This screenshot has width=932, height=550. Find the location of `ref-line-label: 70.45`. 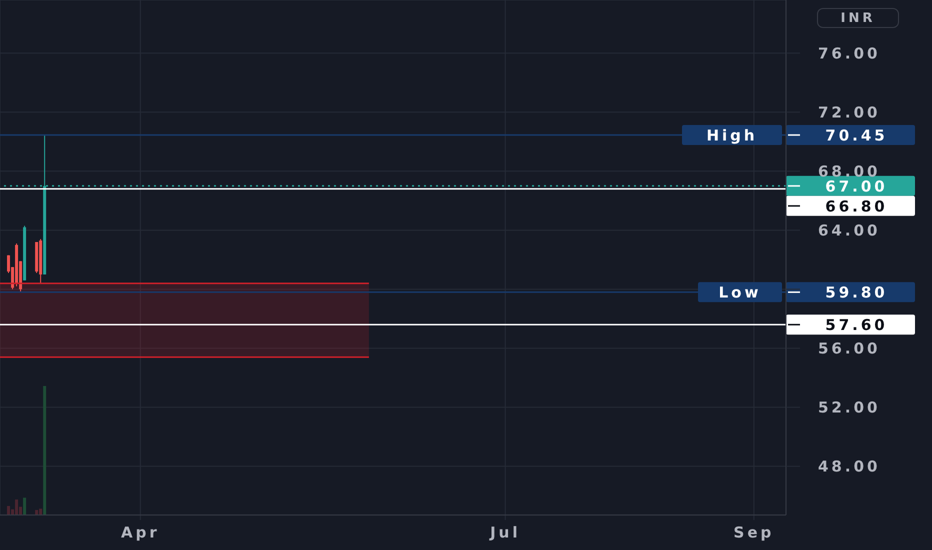

ref-line-label: 70.45 is located at coordinates (856, 135).